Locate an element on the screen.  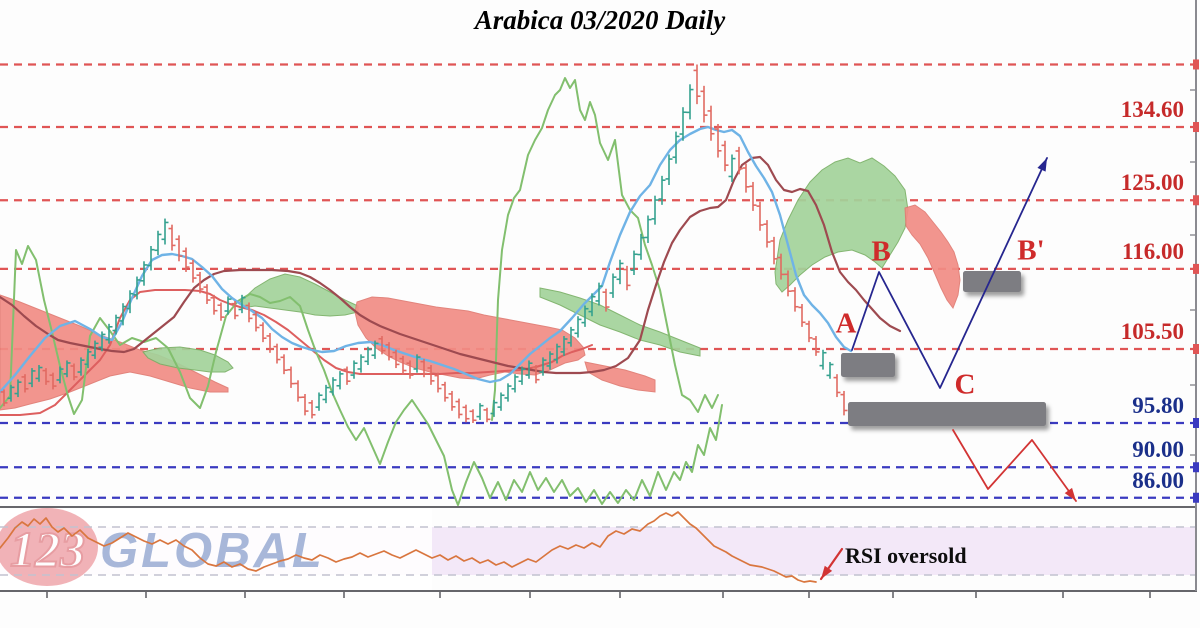
price-level-label: 116.00 is located at coordinates (1153, 251).